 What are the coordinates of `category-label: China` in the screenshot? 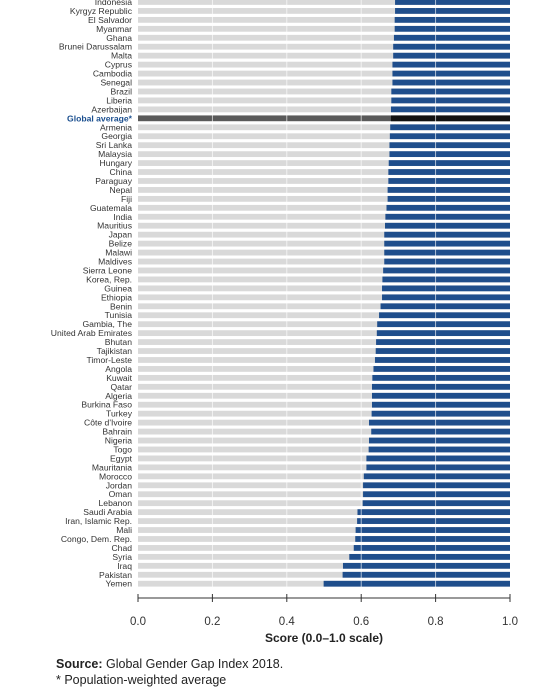 It's located at (121, 172).